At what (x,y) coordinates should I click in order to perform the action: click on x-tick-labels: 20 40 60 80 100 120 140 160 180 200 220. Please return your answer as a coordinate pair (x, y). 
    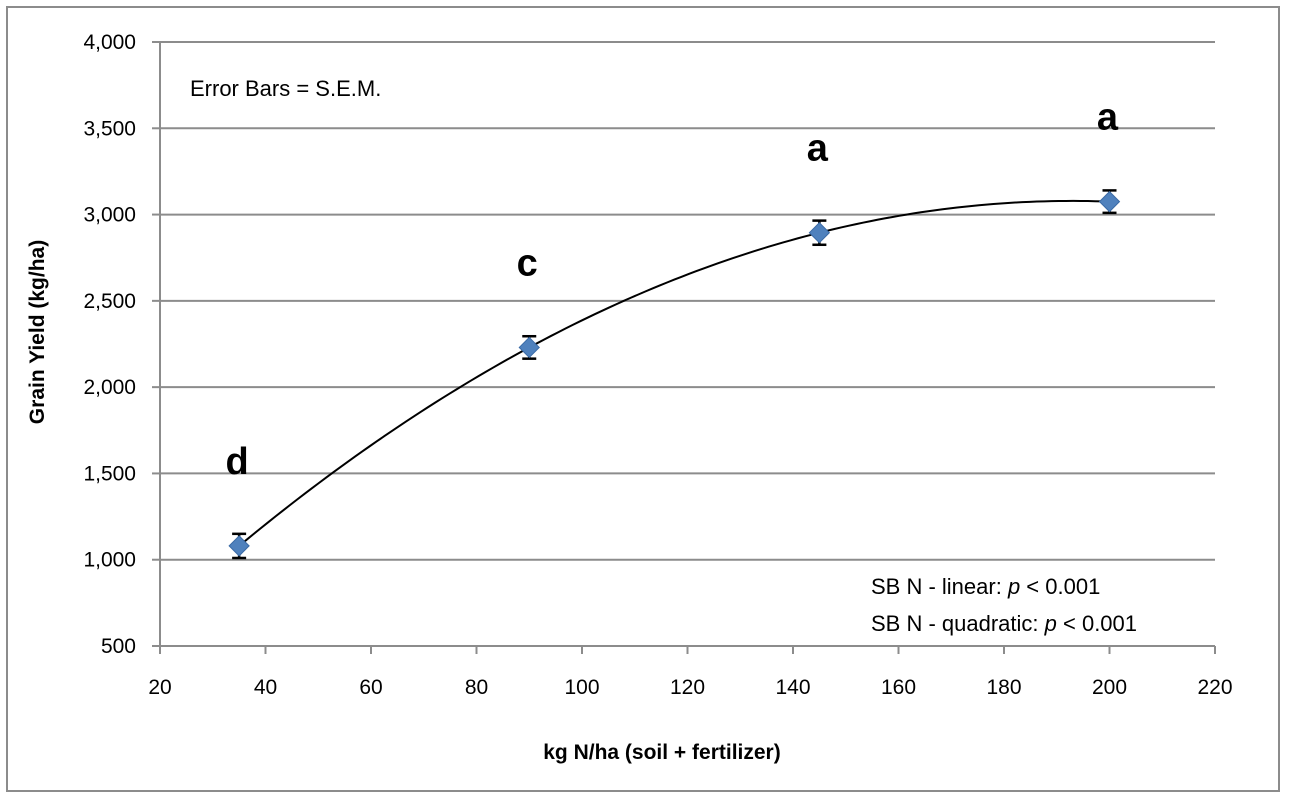
    Looking at the image, I should click on (690, 687).